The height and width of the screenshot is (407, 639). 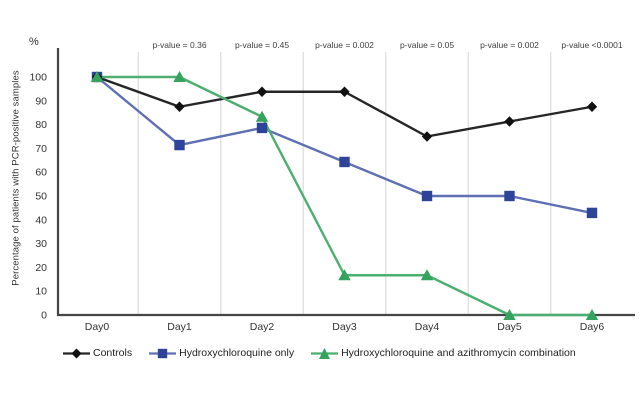 What do you see at coordinates (41, 244) in the screenshot?
I see `y-tick-label: 30` at bounding box center [41, 244].